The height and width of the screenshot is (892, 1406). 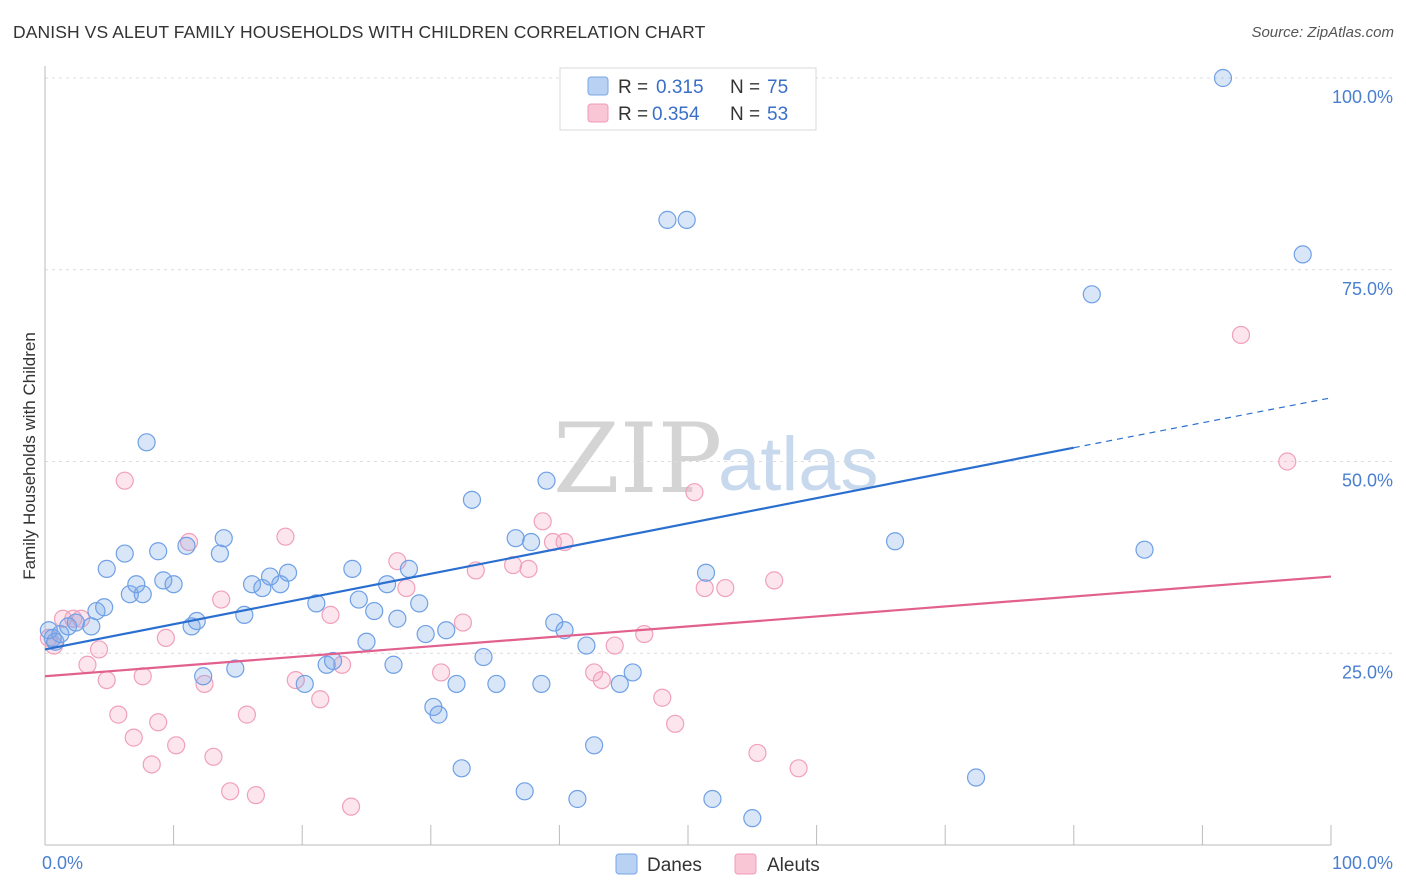 I want to click on y-tick-label: 100.0%, so click(x=1362, y=97).